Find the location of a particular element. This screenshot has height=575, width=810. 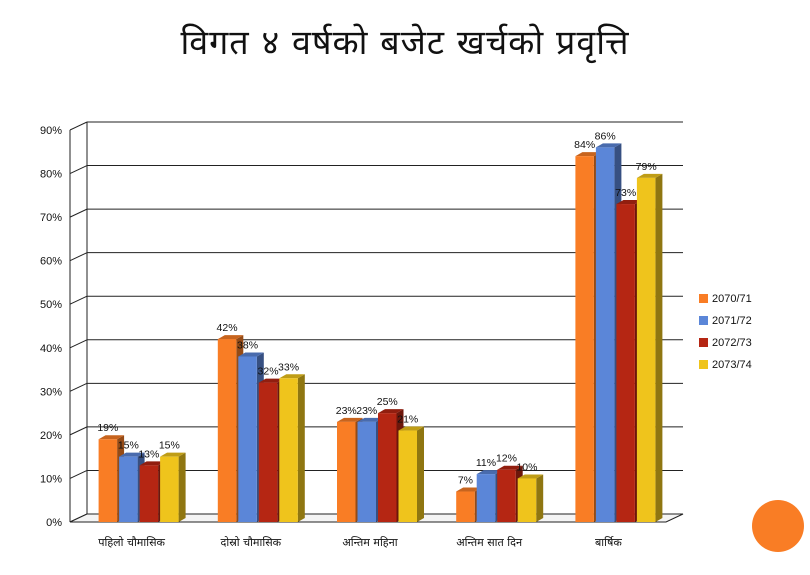

data-label: 73% is located at coordinates (625, 193).